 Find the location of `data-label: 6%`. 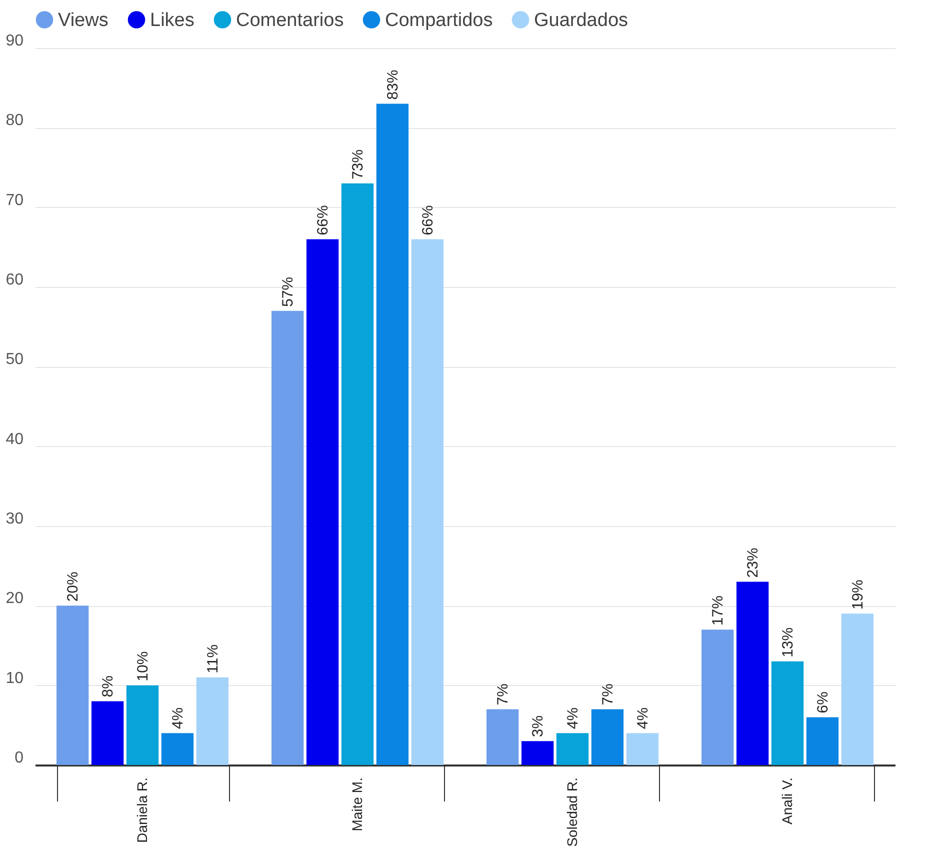

data-label: 6% is located at coordinates (823, 703).